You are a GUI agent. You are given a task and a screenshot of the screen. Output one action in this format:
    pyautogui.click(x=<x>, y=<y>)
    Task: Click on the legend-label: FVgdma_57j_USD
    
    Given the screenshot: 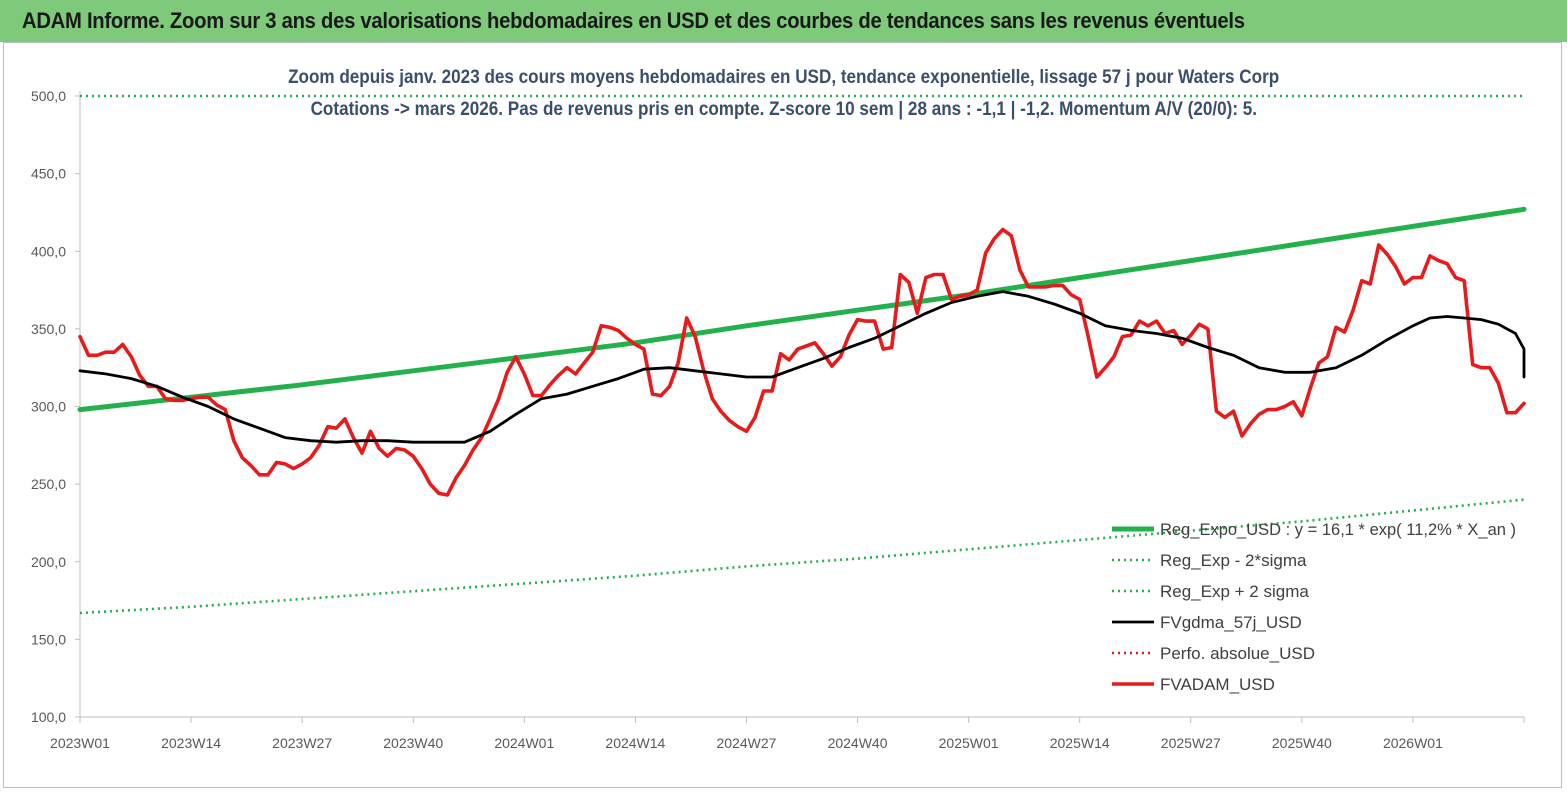 What is the action you would take?
    pyautogui.click(x=1231, y=622)
    